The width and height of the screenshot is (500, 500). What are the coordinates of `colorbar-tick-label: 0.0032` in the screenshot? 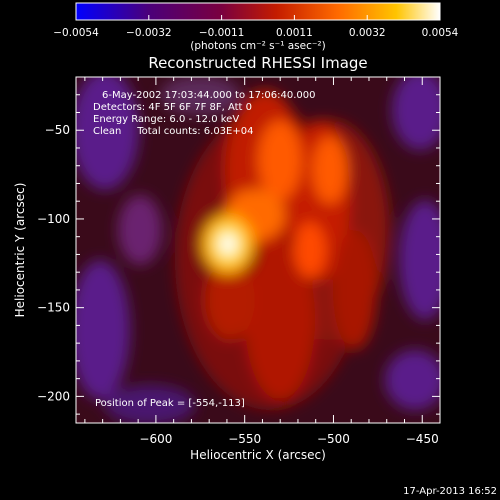 It's located at (367, 33).